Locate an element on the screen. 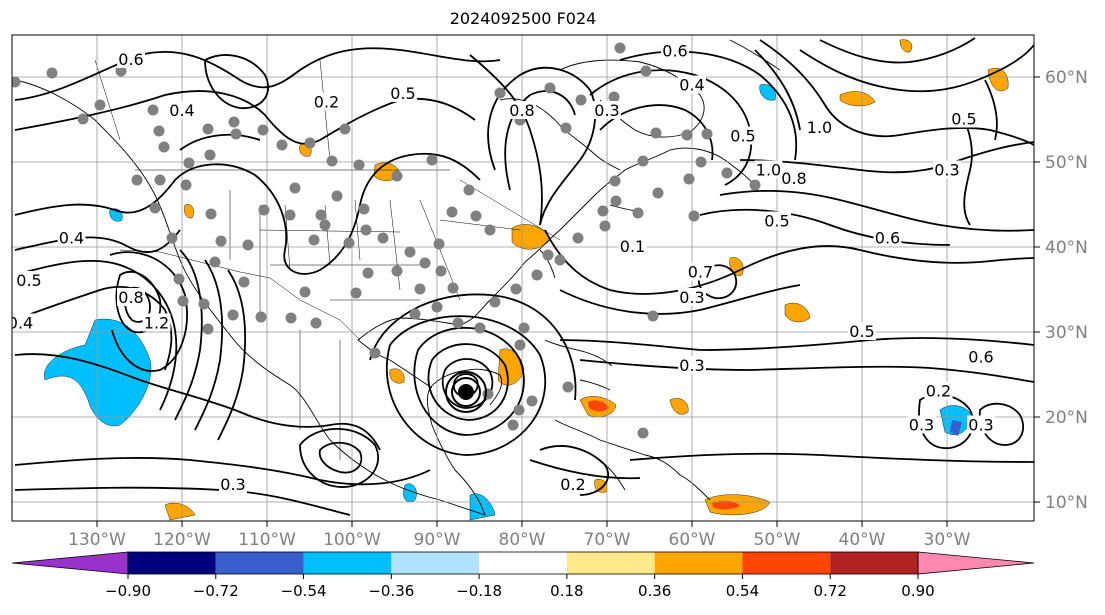  lon-label: 110°W is located at coordinates (267, 540).